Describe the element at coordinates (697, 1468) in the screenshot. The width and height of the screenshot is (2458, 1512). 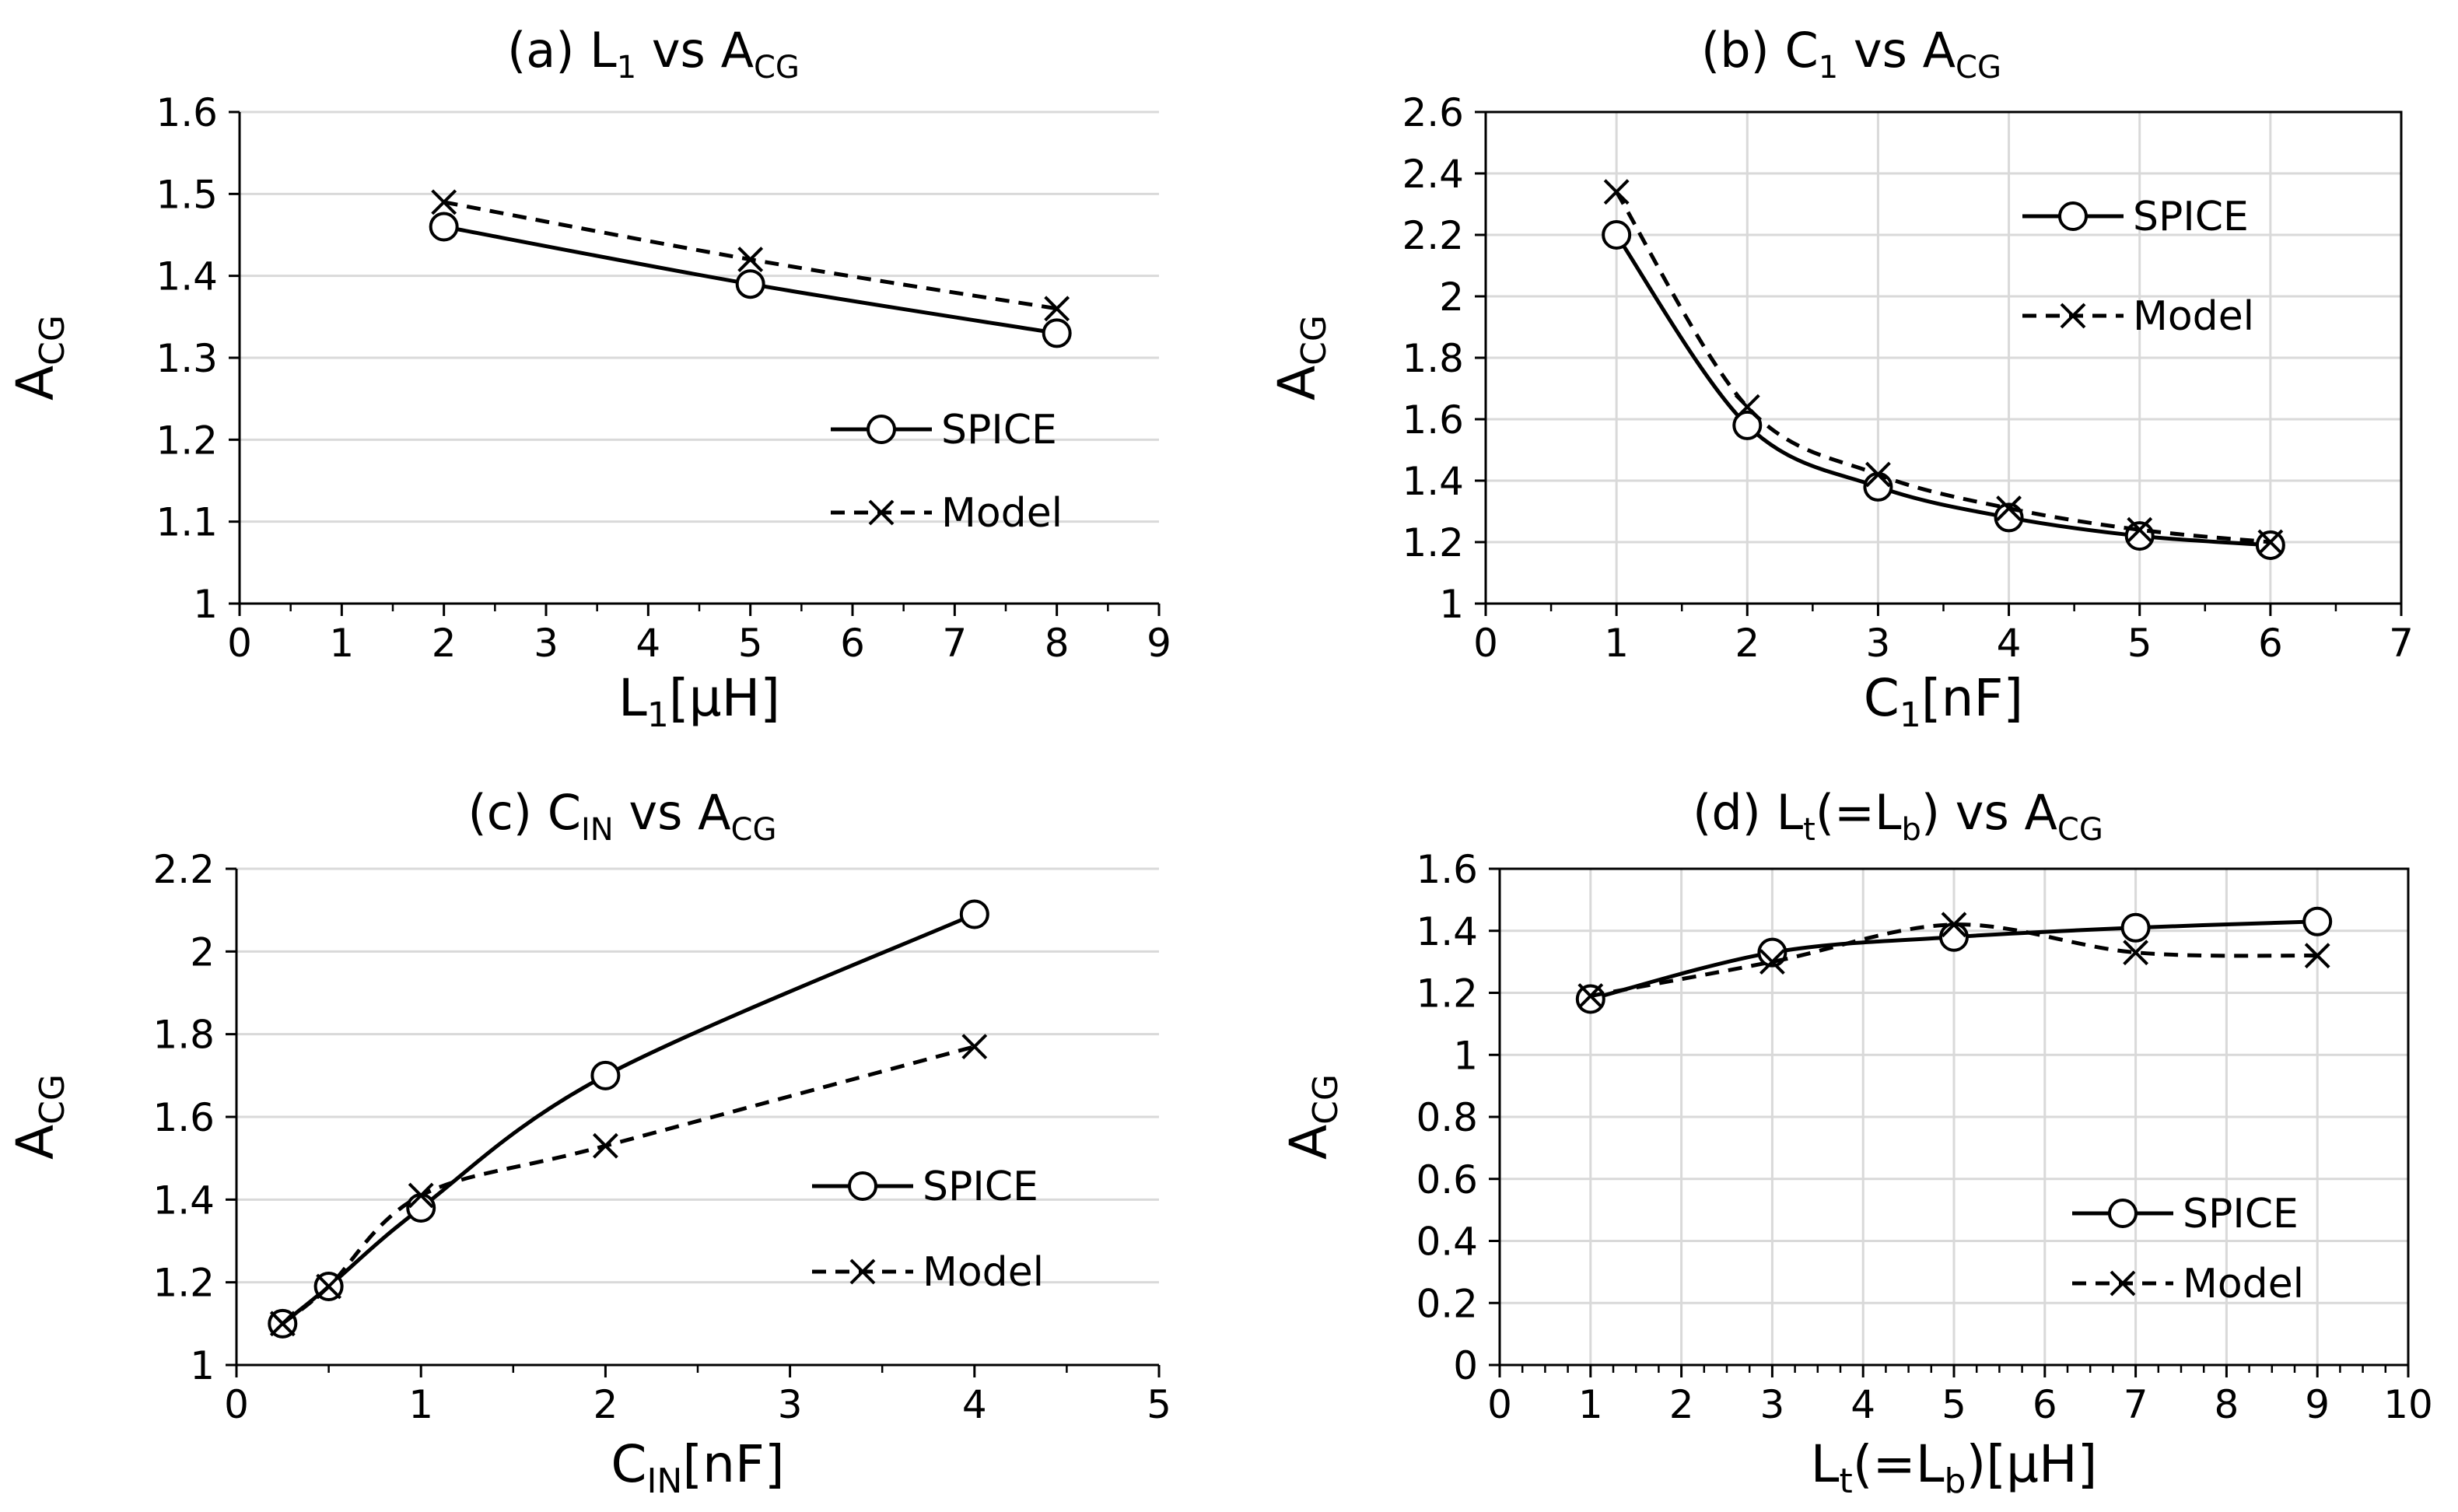
I see `x-axis-label: CIN[nF]` at that location.